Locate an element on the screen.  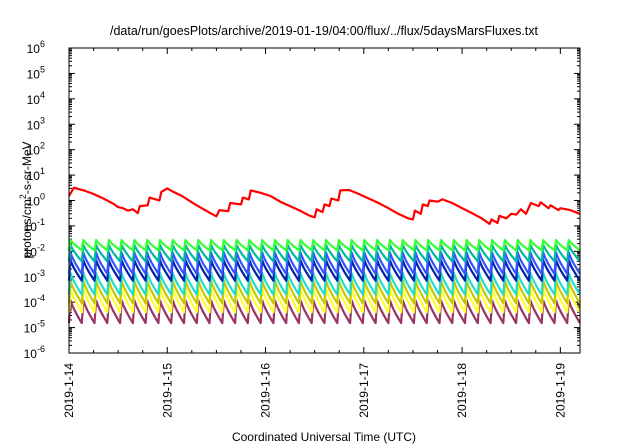
y-tick-exponent: 6 is located at coordinates (42, 44).